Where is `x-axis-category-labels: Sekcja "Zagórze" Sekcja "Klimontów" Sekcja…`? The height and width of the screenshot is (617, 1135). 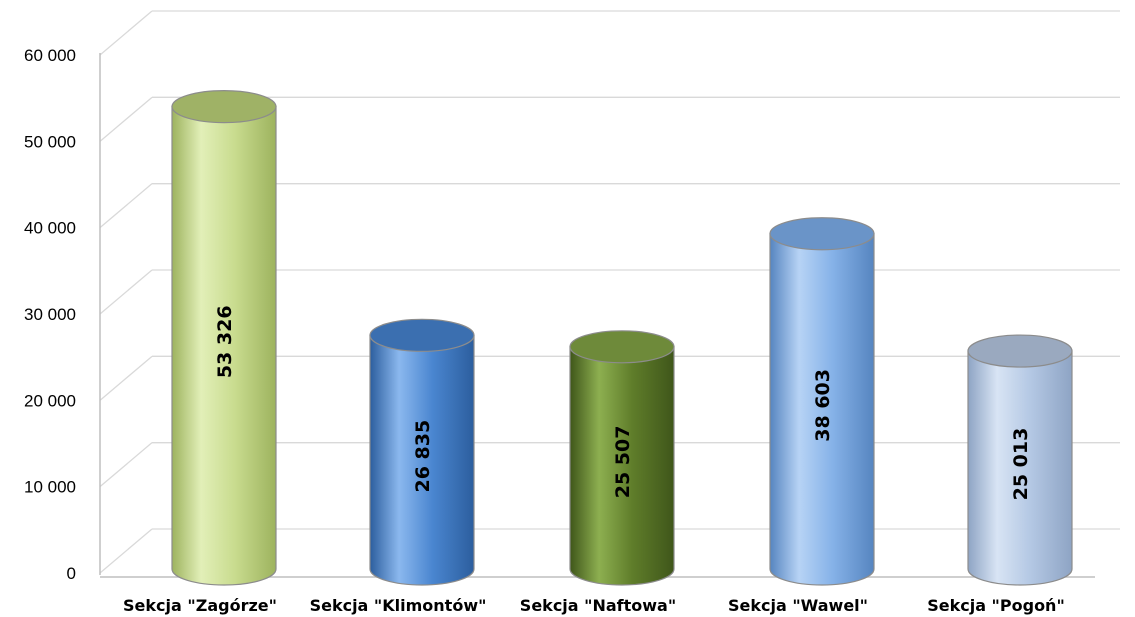
x-axis-category-labels: Sekcja "Zagórze" Sekcja "Klimontów" Sekcja… is located at coordinates (594, 605).